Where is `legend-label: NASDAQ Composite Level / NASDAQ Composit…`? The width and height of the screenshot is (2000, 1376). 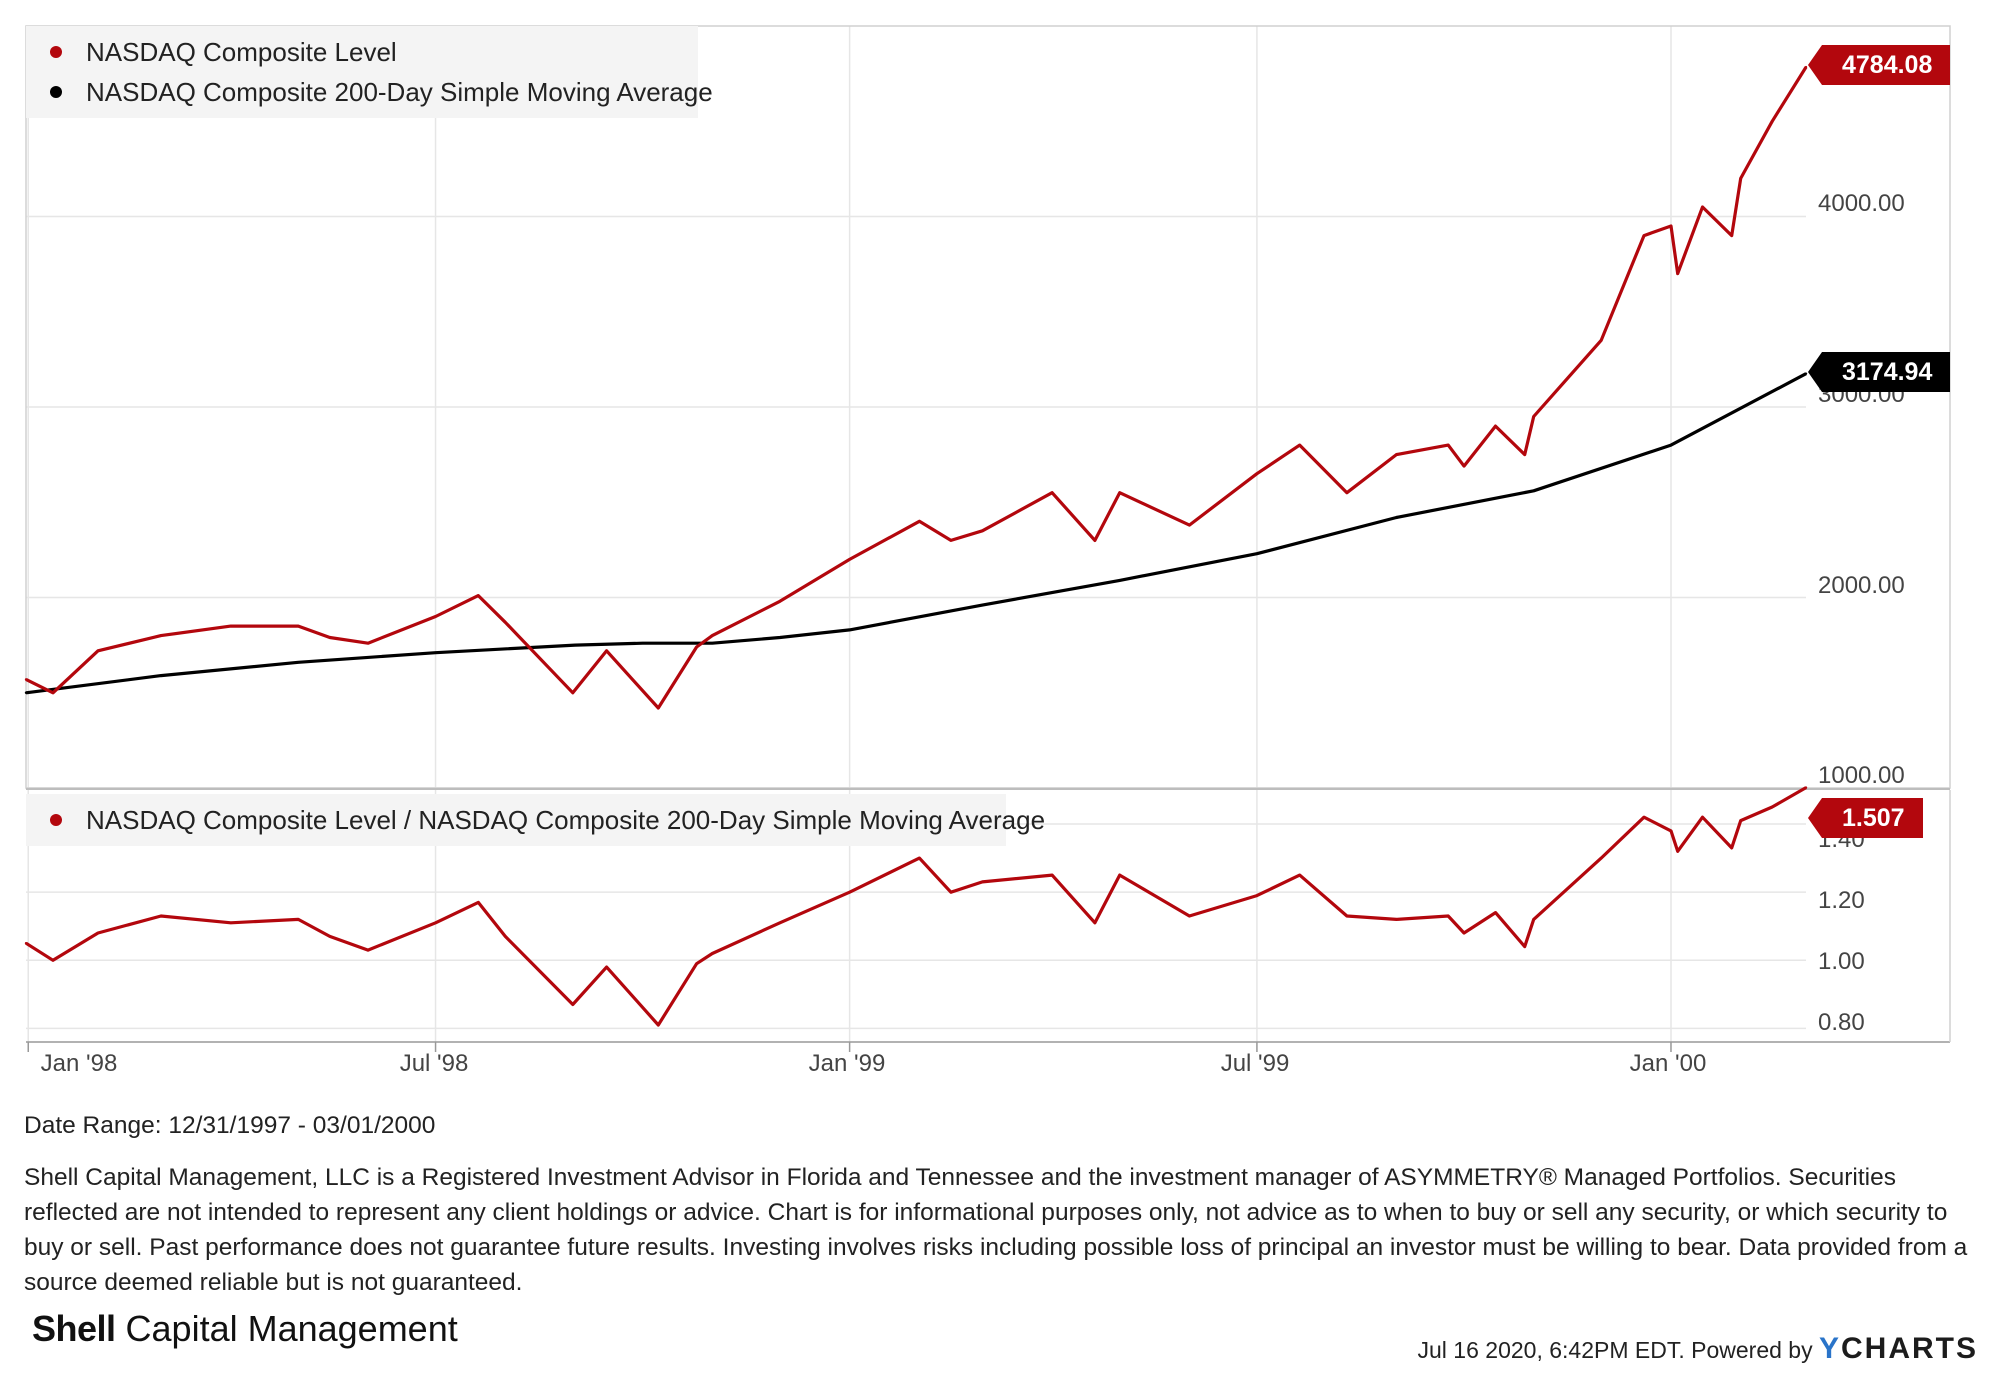
legend-label: NASDAQ Composite Level / NASDAQ Composit… is located at coordinates (566, 819).